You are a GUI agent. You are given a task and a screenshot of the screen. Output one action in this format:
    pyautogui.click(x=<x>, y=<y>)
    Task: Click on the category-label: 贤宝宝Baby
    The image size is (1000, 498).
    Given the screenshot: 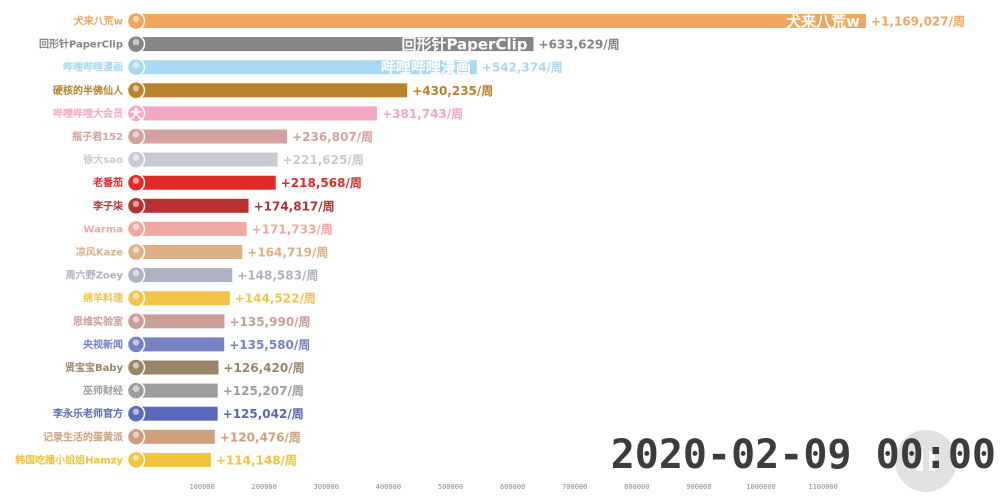 What is the action you would take?
    pyautogui.click(x=94, y=367)
    